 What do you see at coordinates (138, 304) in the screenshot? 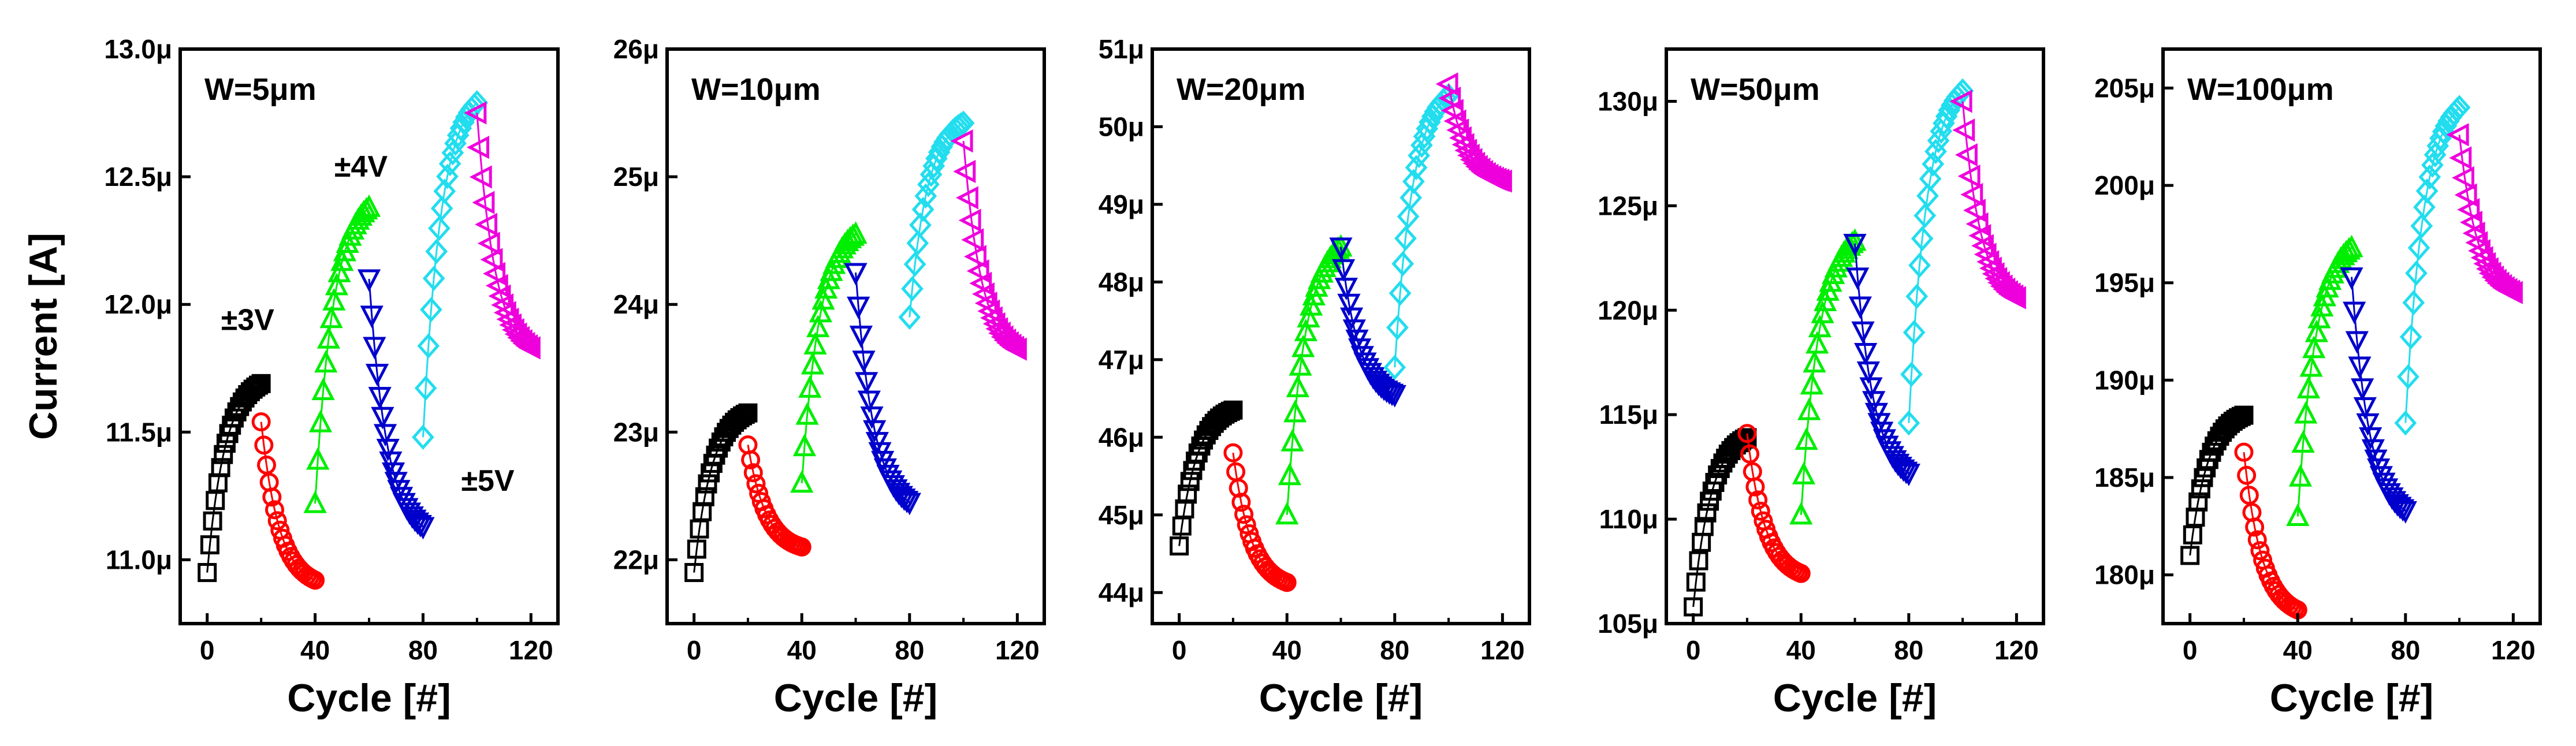
I see `y-tick-label: 12.0μ` at bounding box center [138, 304].